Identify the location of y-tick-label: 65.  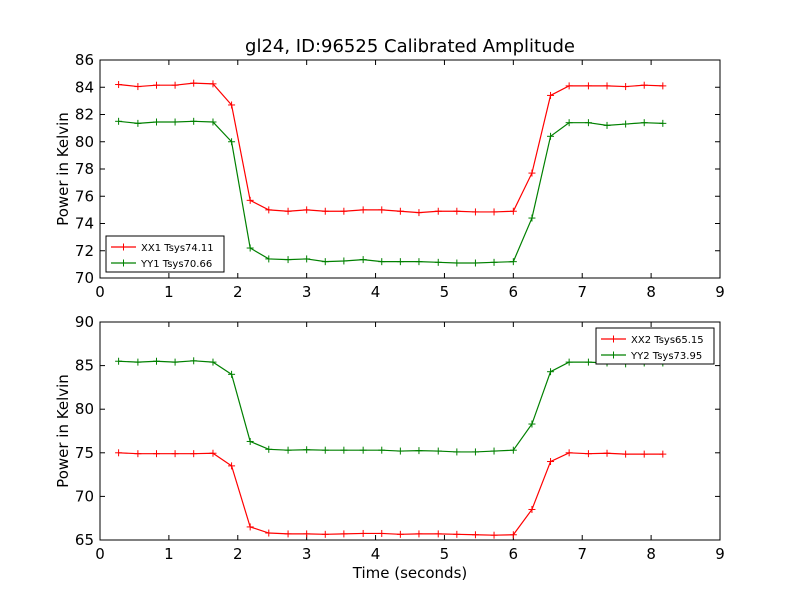
(84, 540).